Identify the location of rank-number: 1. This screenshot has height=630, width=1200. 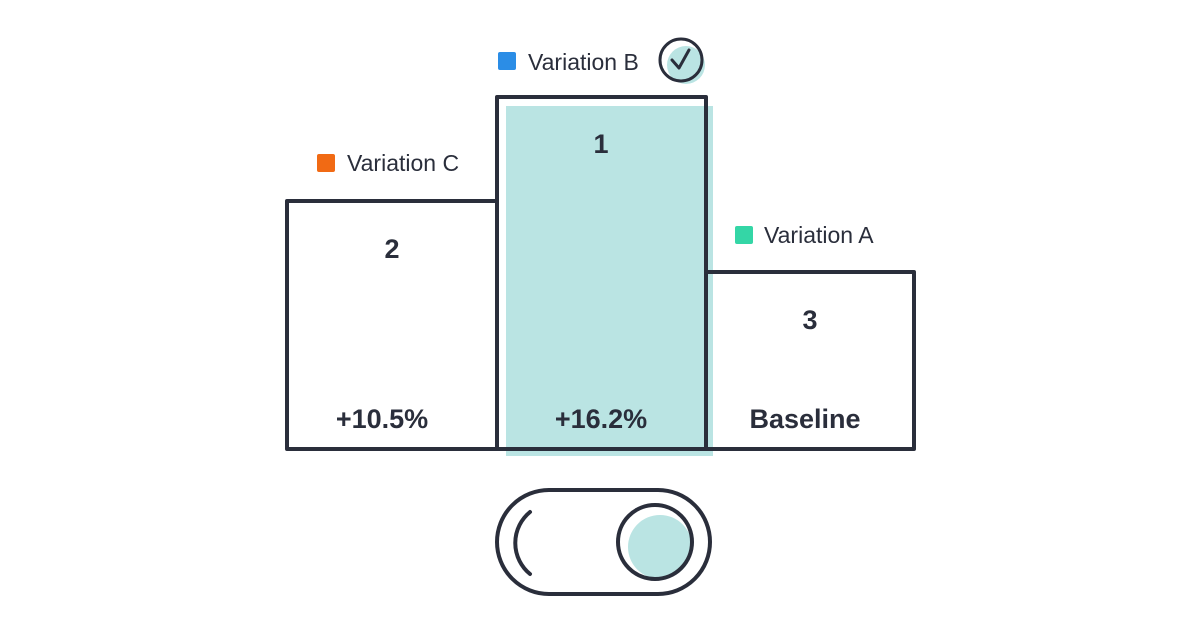
(600, 144).